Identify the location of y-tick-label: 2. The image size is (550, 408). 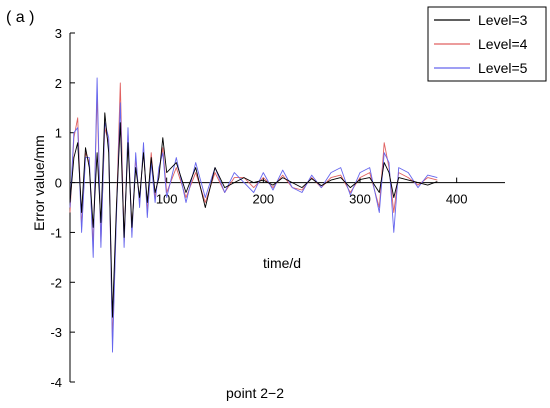
(58, 83).